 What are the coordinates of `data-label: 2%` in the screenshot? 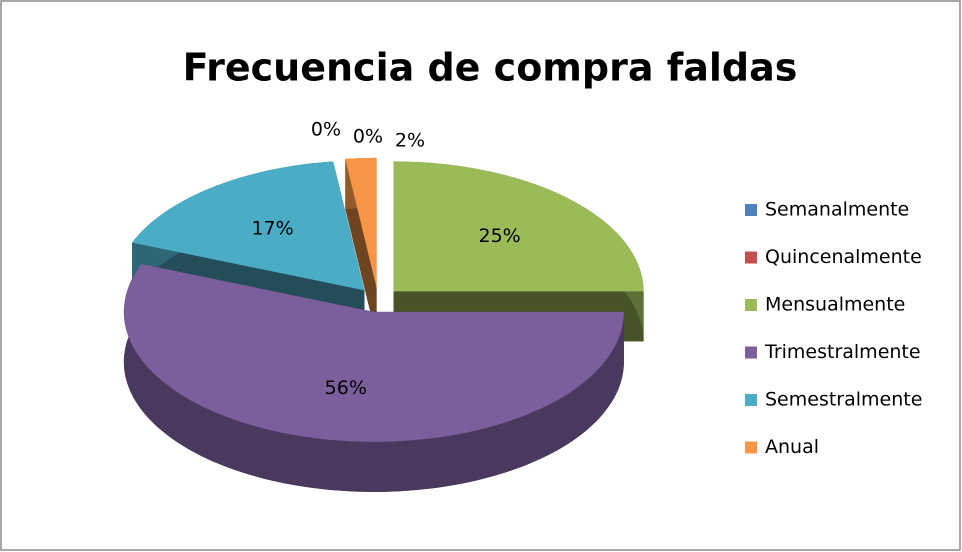 It's located at (410, 141).